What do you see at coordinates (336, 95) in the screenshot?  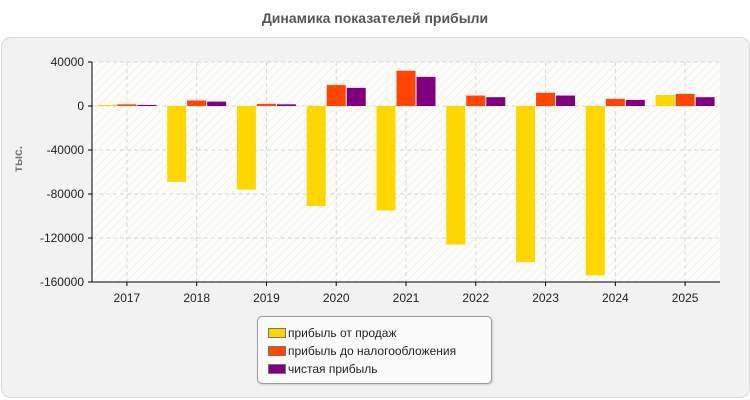 I see `bar-pretax-profit-2020` at bounding box center [336, 95].